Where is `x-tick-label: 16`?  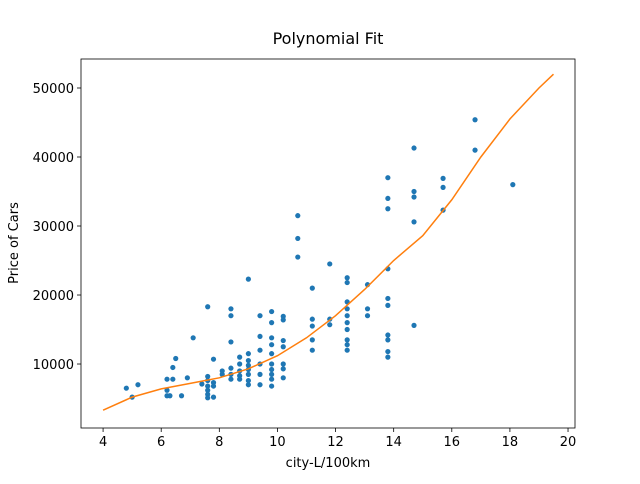
x-tick-label: 16 is located at coordinates (452, 442).